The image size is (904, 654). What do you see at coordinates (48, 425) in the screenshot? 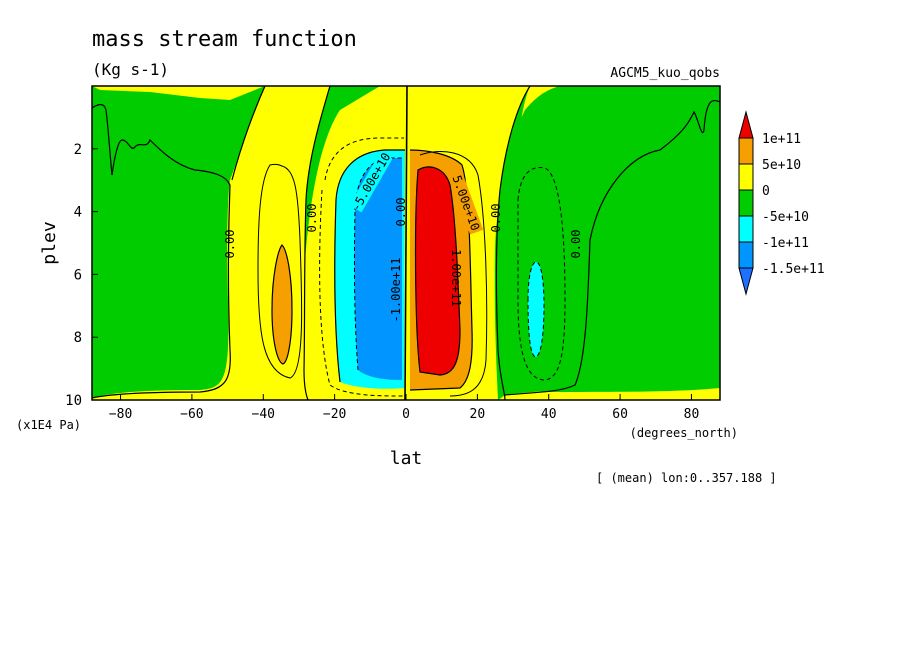
I see `y-axis-units: (x1E4 Pa)` at bounding box center [48, 425].